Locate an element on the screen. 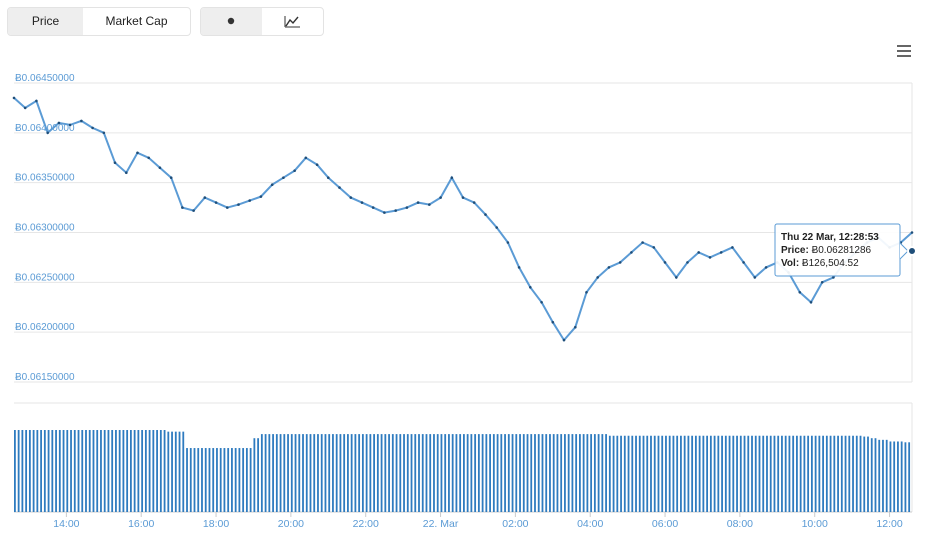 The image size is (928, 539). tab-price: Price is located at coordinates (45, 21).